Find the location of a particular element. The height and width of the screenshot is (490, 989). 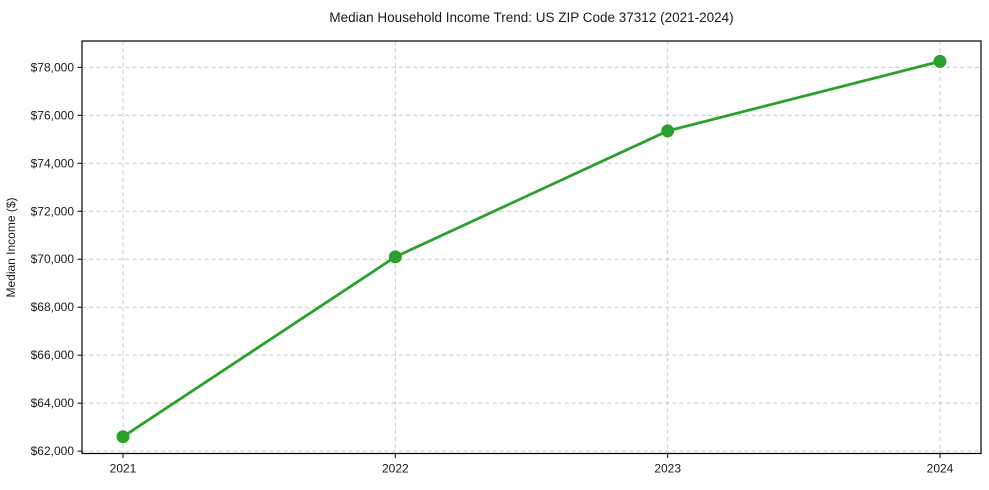

y-tick-label: $66,000 is located at coordinates (53, 355).